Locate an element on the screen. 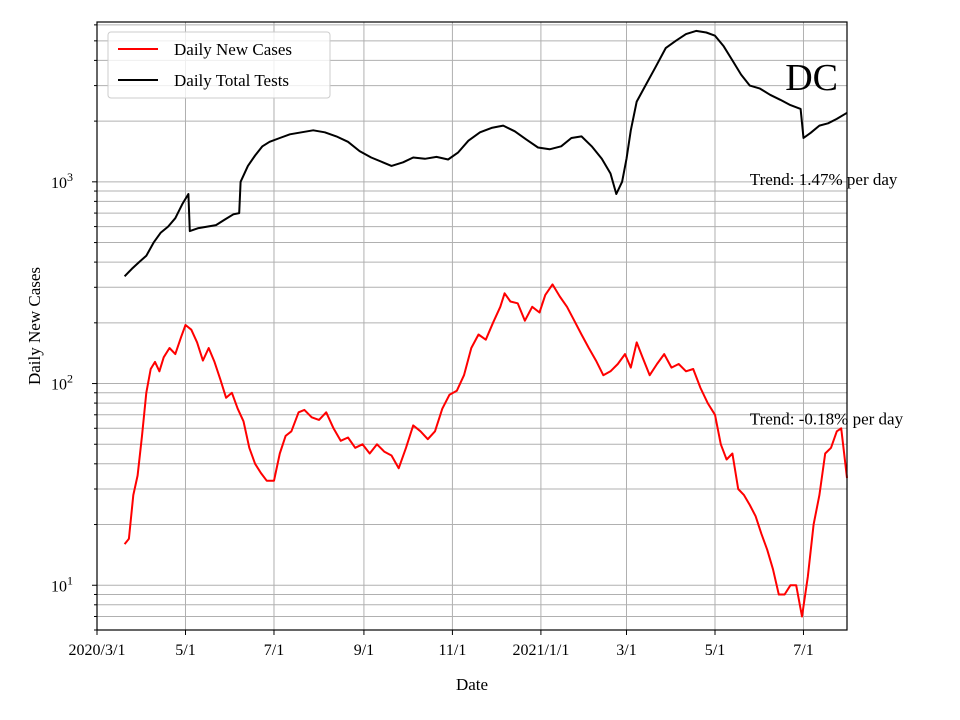 The width and height of the screenshot is (960, 720). x-tick-label: 3/1 is located at coordinates (626, 650).